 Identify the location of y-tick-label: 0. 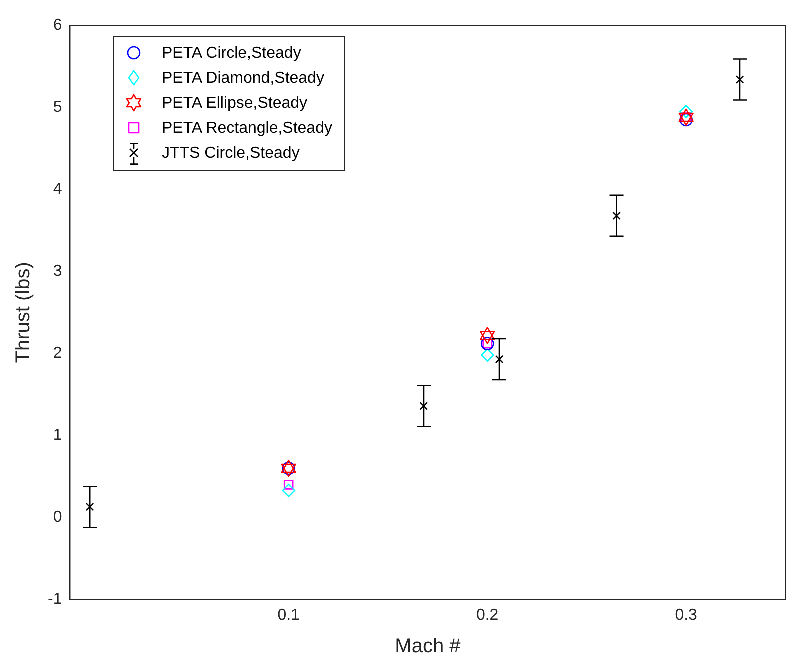
(57, 517).